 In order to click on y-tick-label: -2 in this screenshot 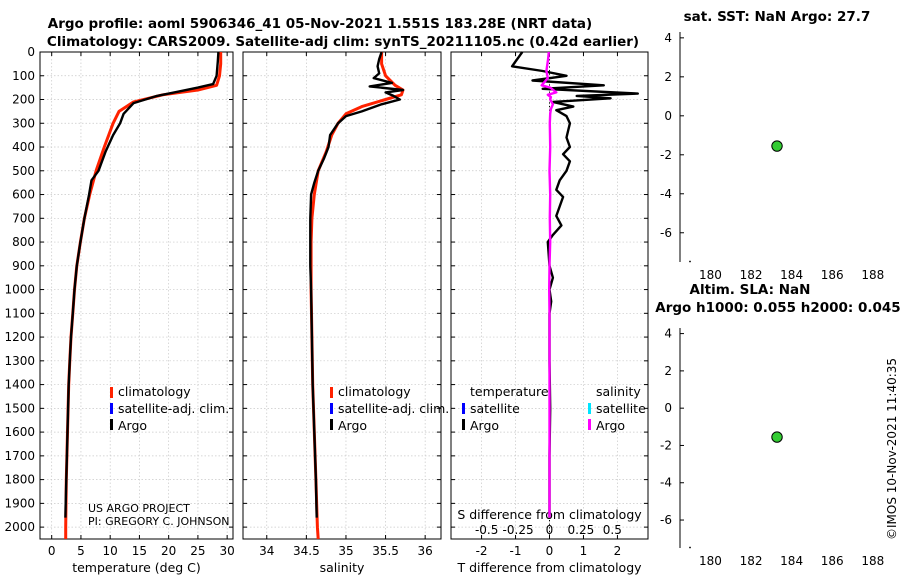, I will do `click(666, 445)`.